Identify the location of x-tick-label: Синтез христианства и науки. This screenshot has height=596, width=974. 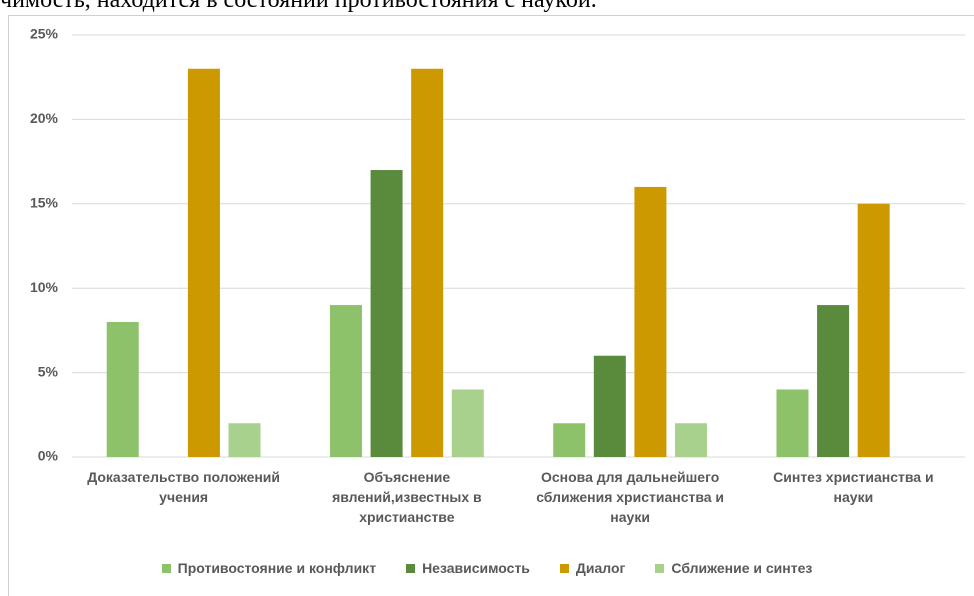
(853, 487).